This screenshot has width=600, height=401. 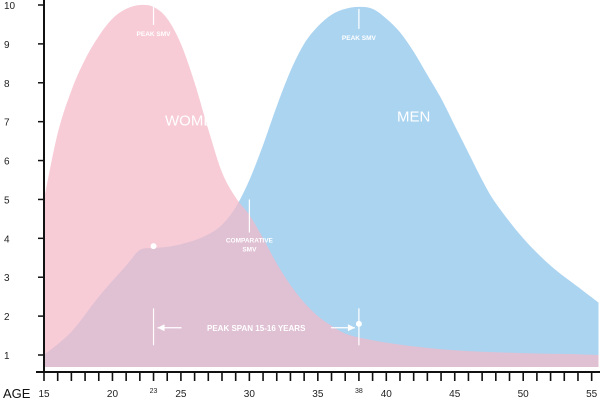 I want to click on span-arrow-right-head, so click(x=351, y=328).